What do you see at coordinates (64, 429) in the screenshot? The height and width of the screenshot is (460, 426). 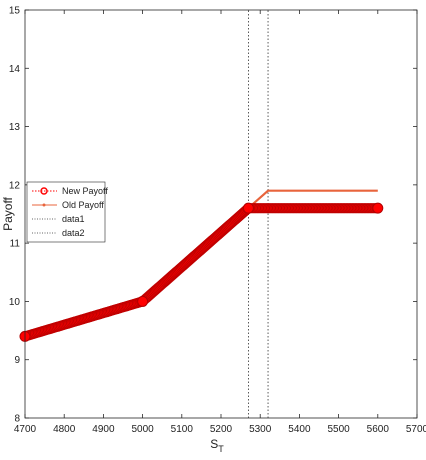 I see `x-tick-label: 4800` at bounding box center [64, 429].